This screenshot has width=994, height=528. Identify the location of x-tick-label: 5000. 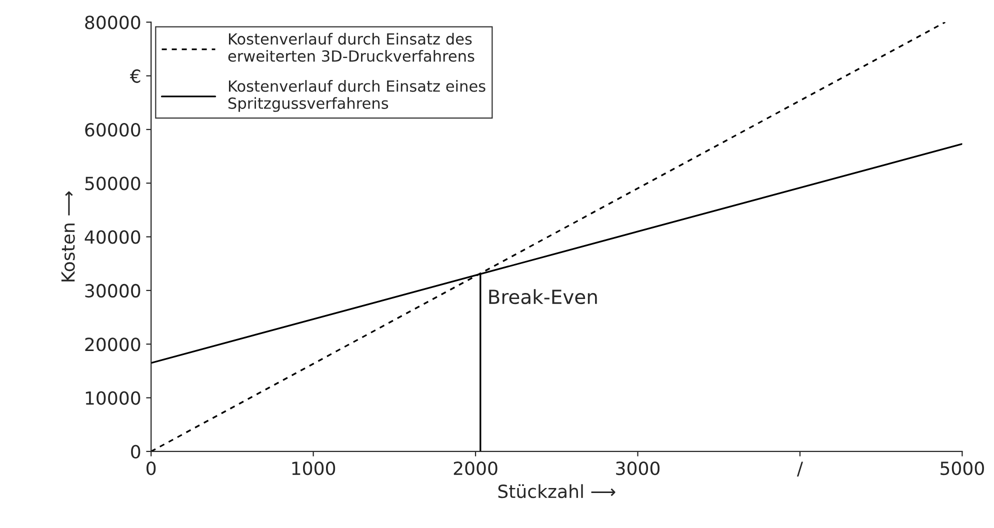
(962, 468).